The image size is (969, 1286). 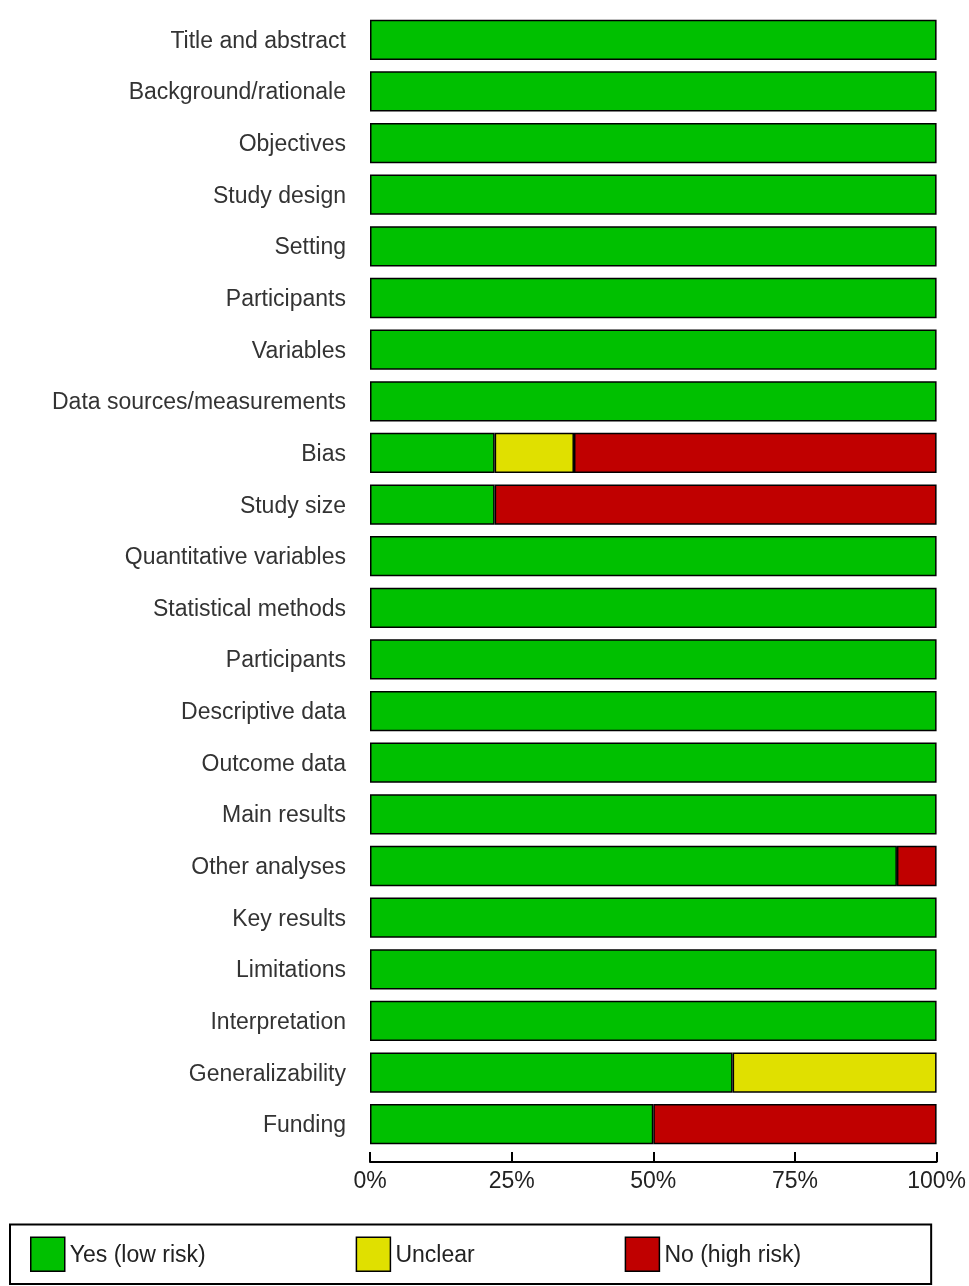 What do you see at coordinates (292, 143) in the screenshot?
I see `y-tick-label: Objectives` at bounding box center [292, 143].